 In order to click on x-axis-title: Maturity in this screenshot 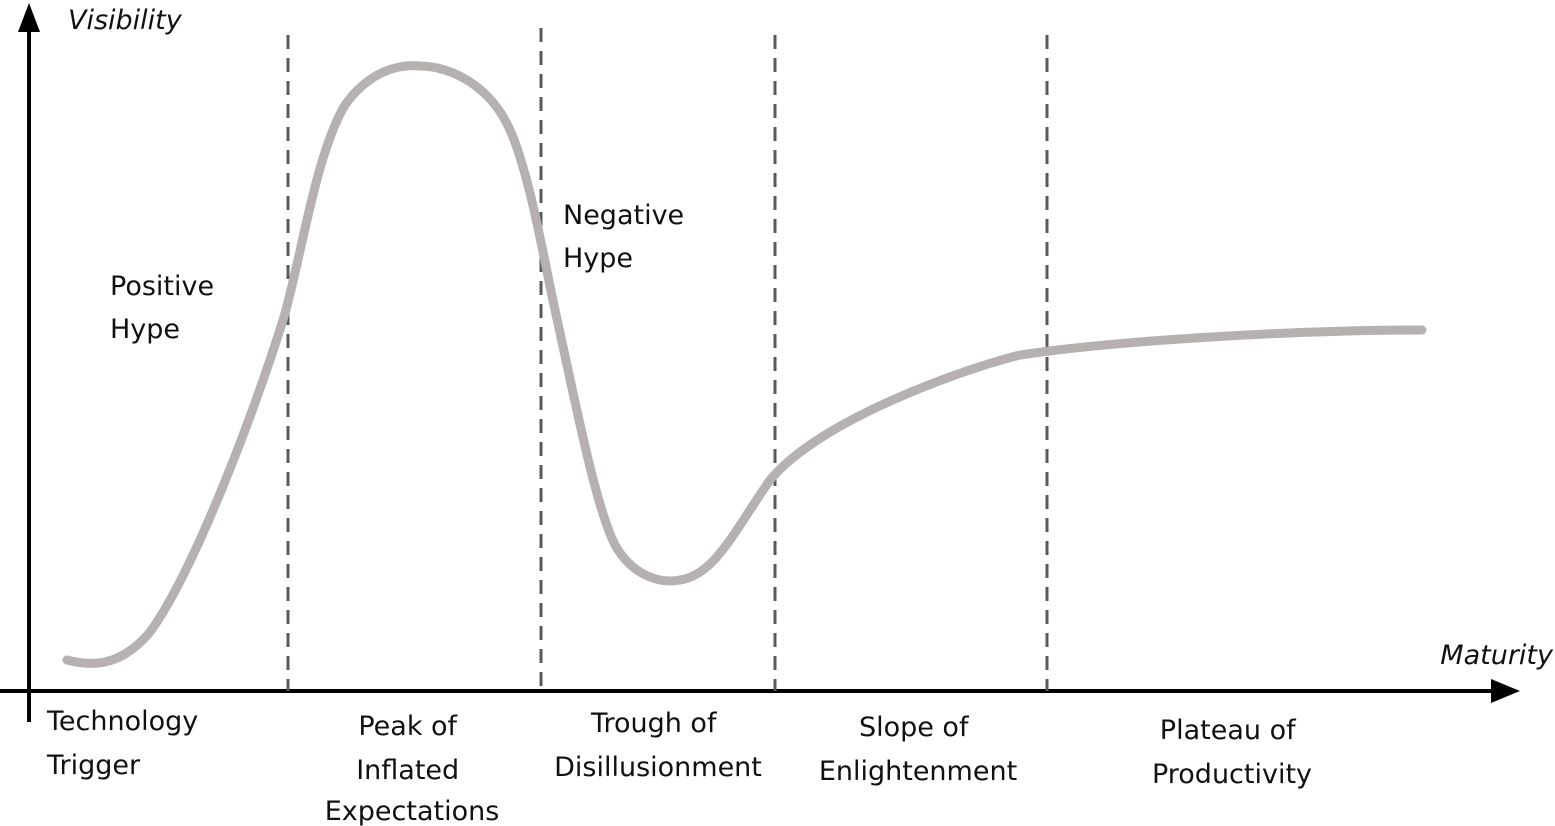, I will do `click(1497, 655)`.